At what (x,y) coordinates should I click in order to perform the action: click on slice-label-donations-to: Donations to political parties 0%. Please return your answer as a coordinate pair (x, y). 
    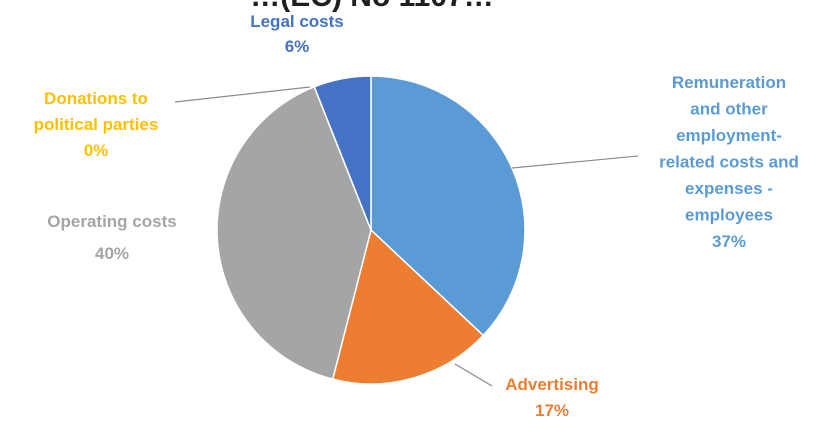
    Looking at the image, I should click on (96, 124).